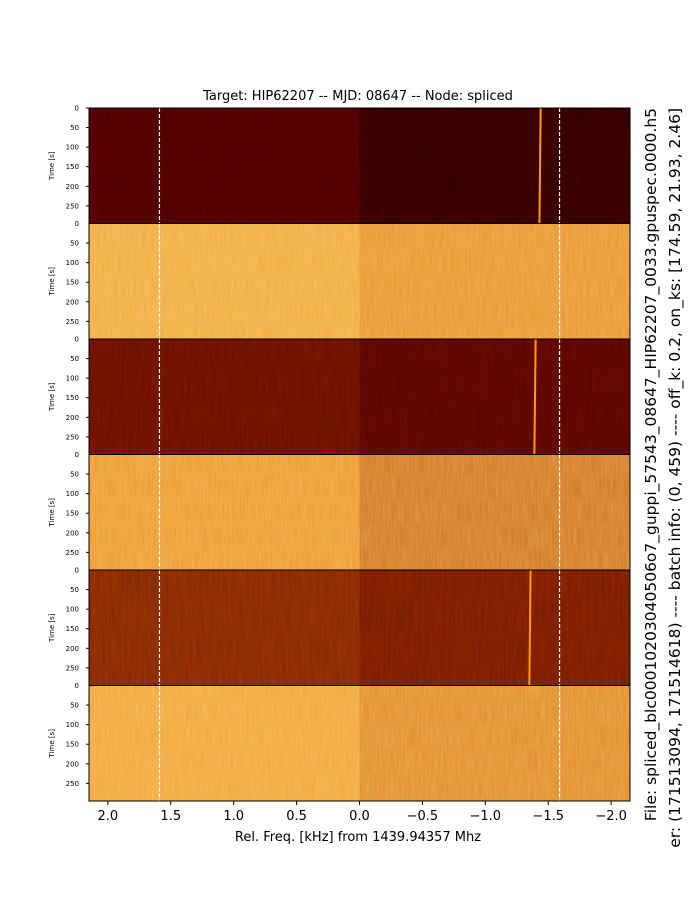 The height and width of the screenshot is (900, 700). I want to click on x-tick-label: −1.5, so click(548, 816).